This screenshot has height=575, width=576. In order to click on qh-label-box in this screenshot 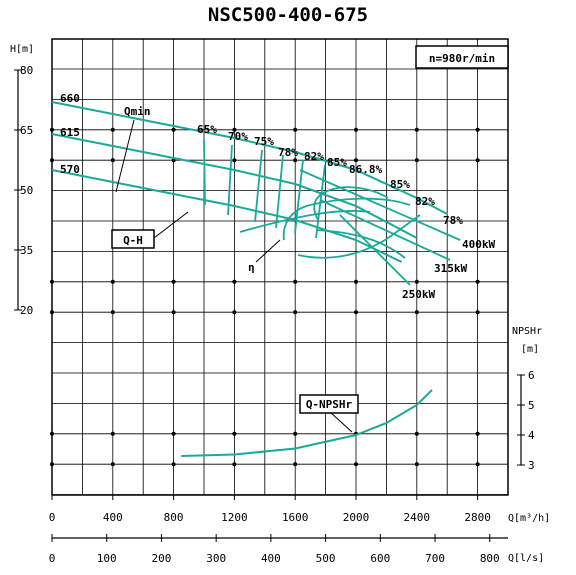, I will do `click(133, 239)`.